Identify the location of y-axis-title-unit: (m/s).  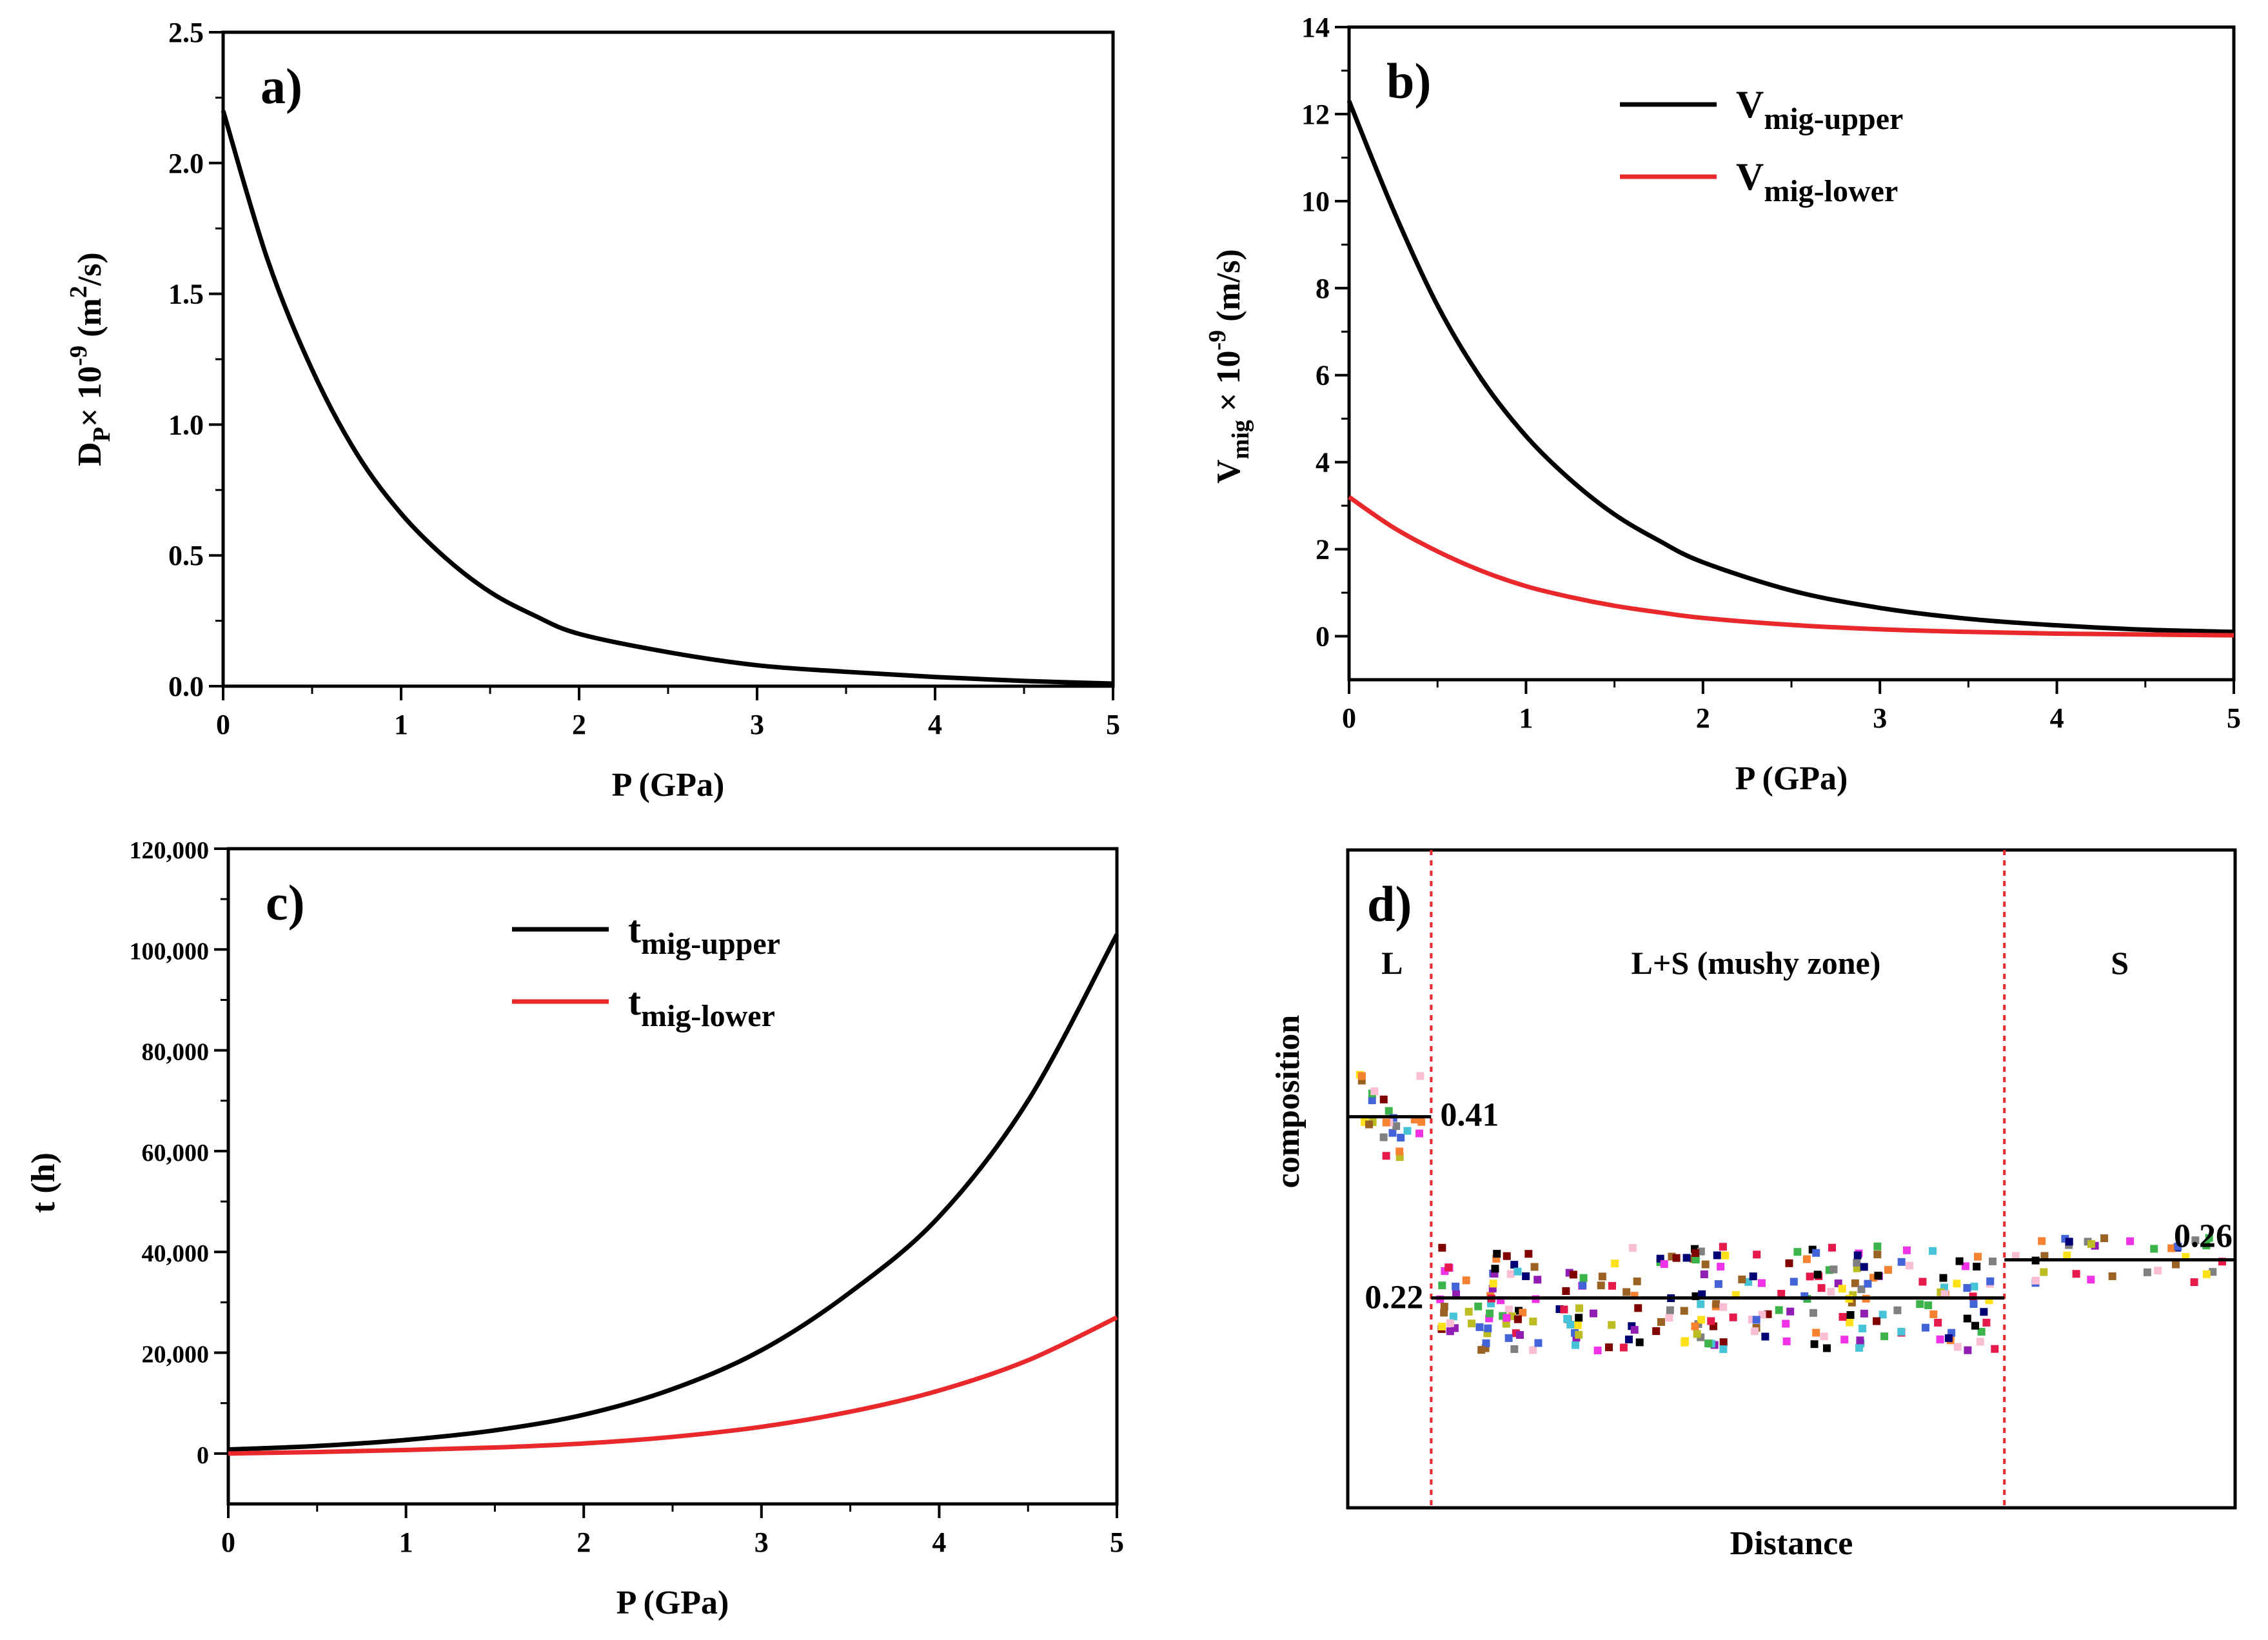
(1228, 289).